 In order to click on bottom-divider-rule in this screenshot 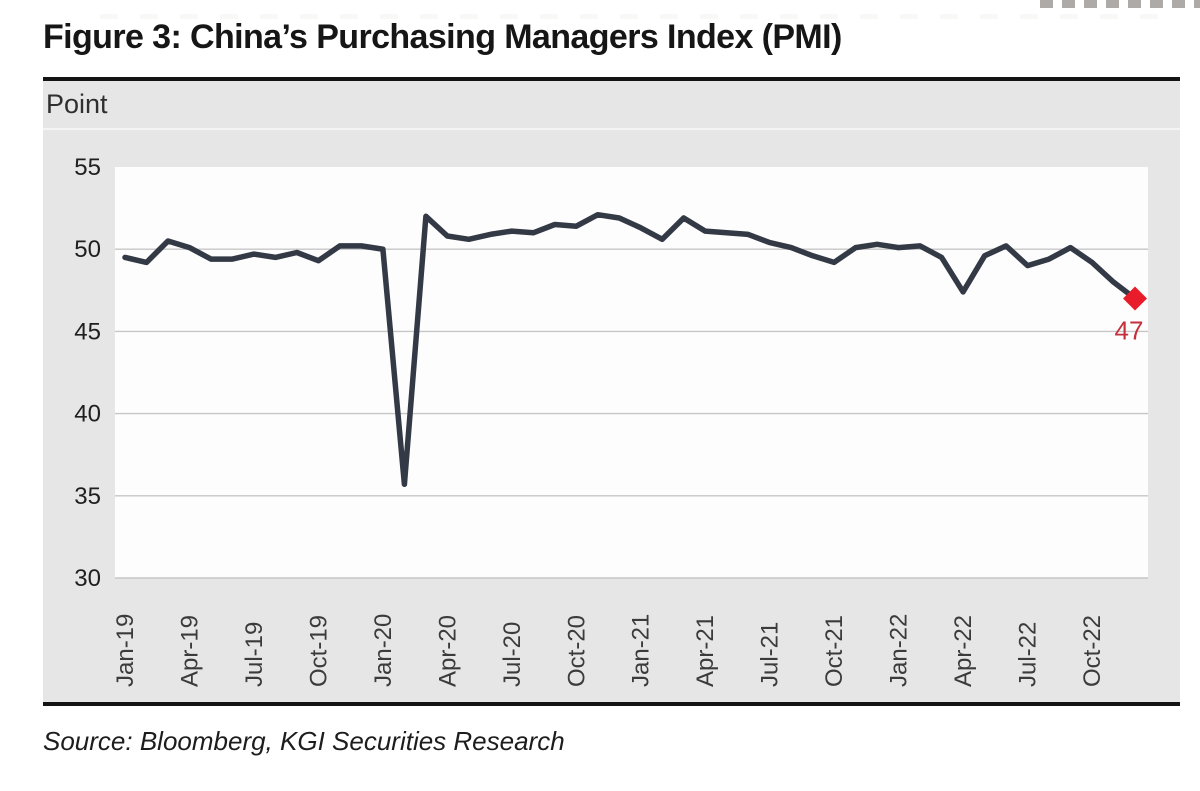, I will do `click(611, 704)`.